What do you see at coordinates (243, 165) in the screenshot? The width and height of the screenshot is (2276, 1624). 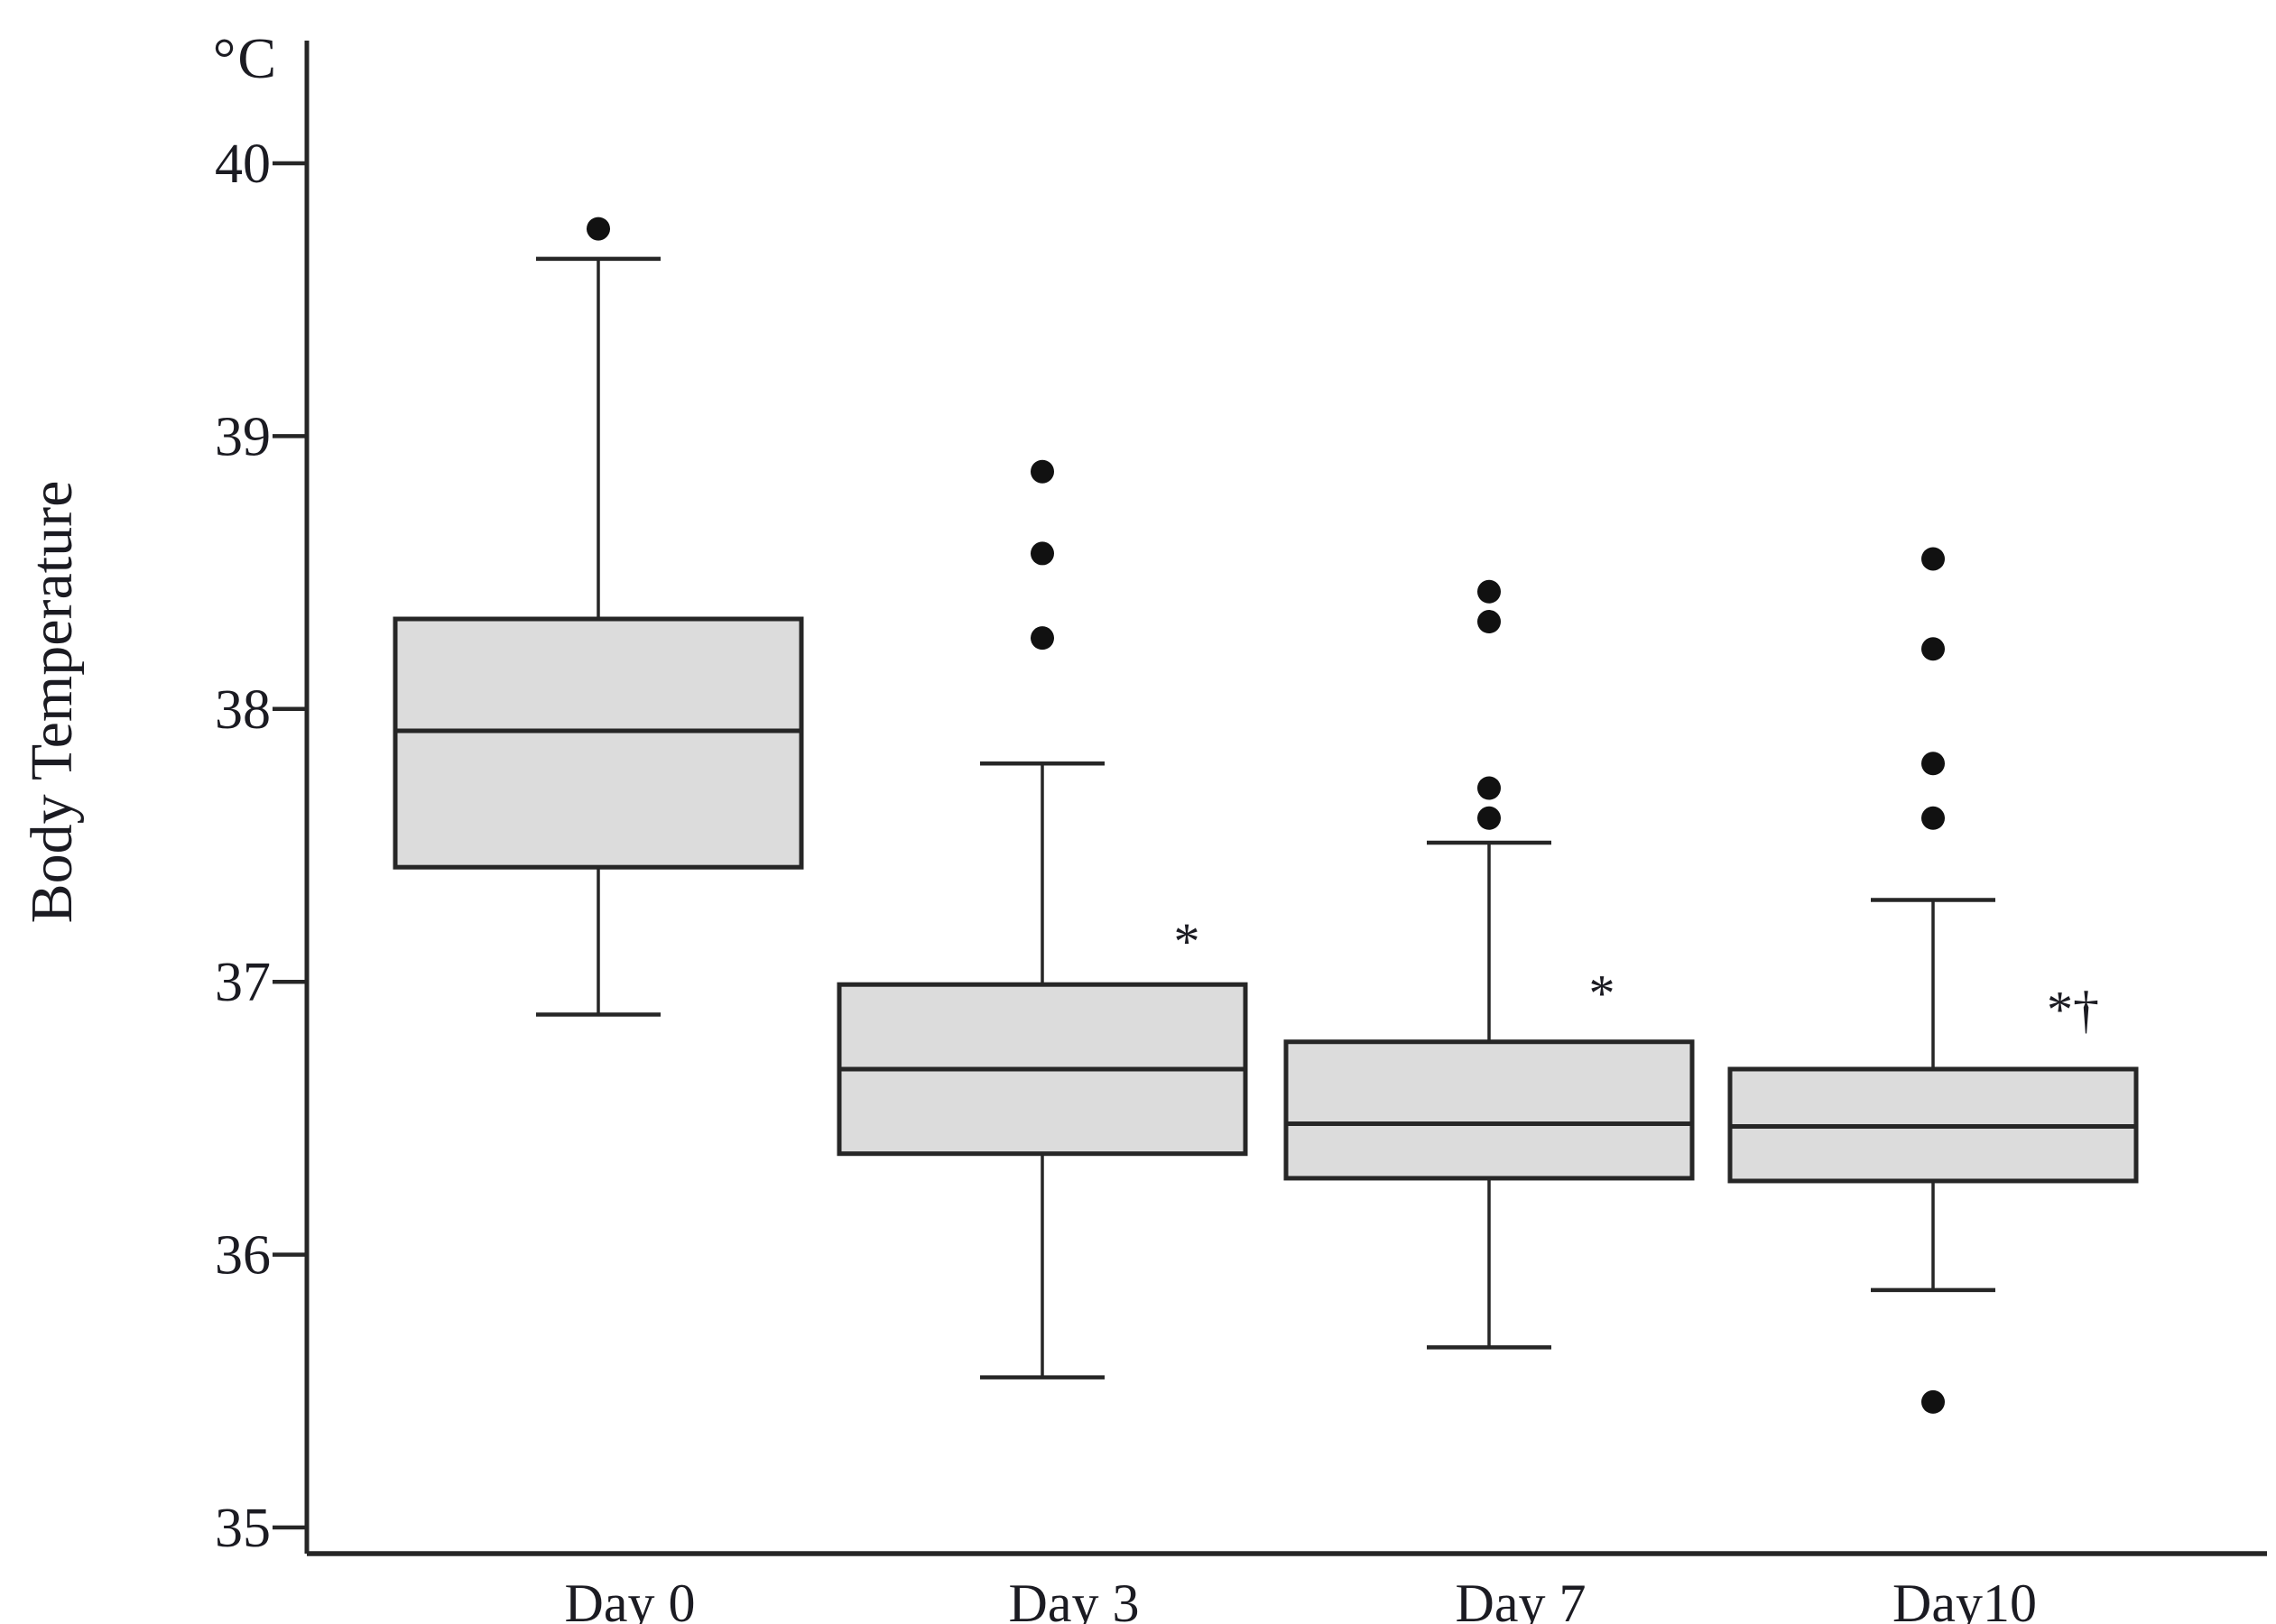 I see `y-tick-label: 40` at bounding box center [243, 165].